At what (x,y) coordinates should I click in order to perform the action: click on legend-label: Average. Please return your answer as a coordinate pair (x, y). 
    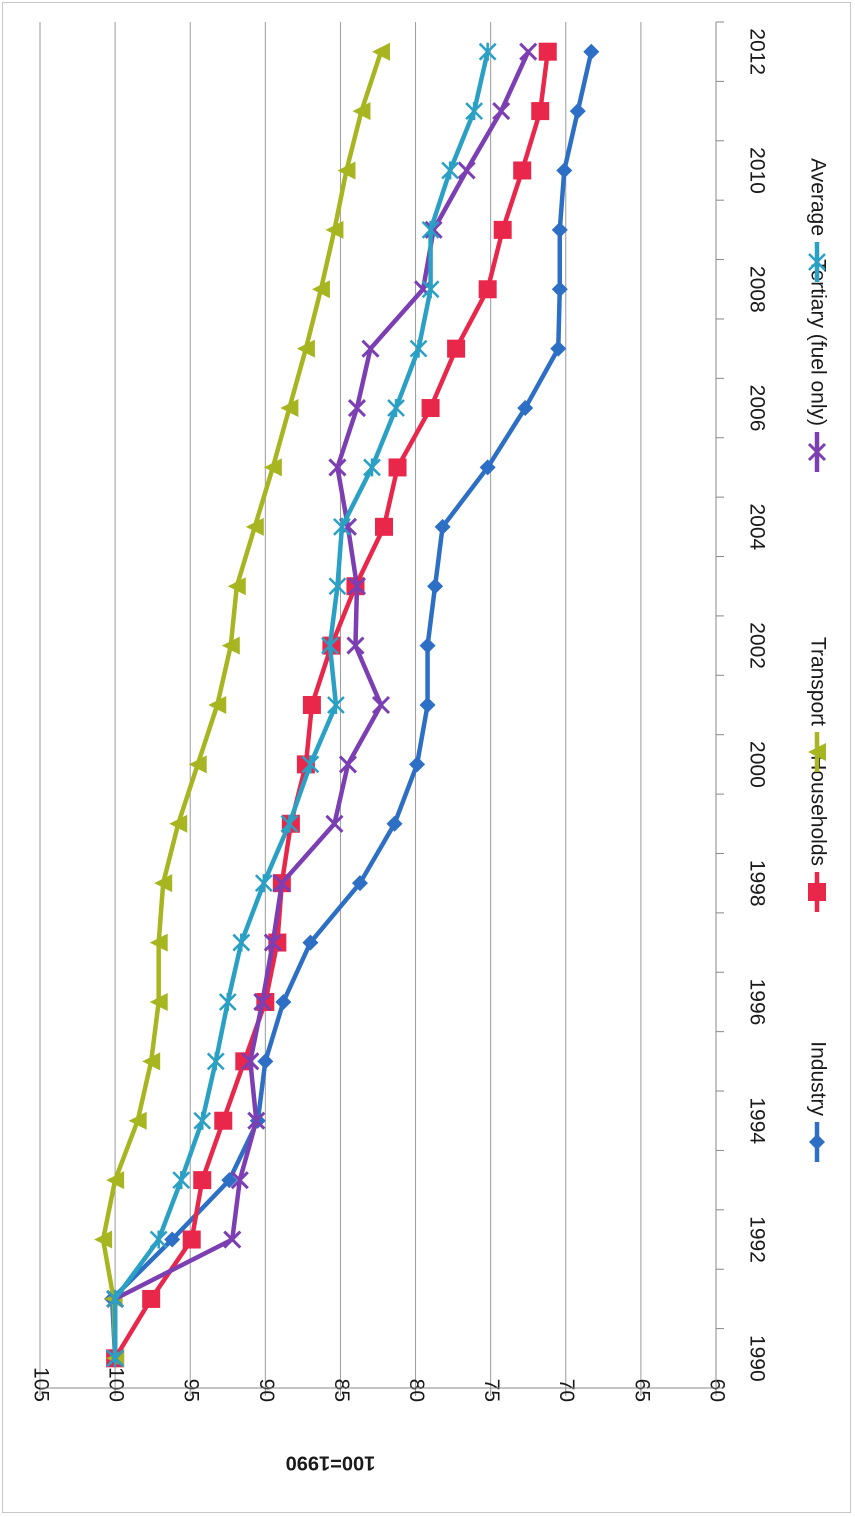
    Looking at the image, I should click on (817, 197).